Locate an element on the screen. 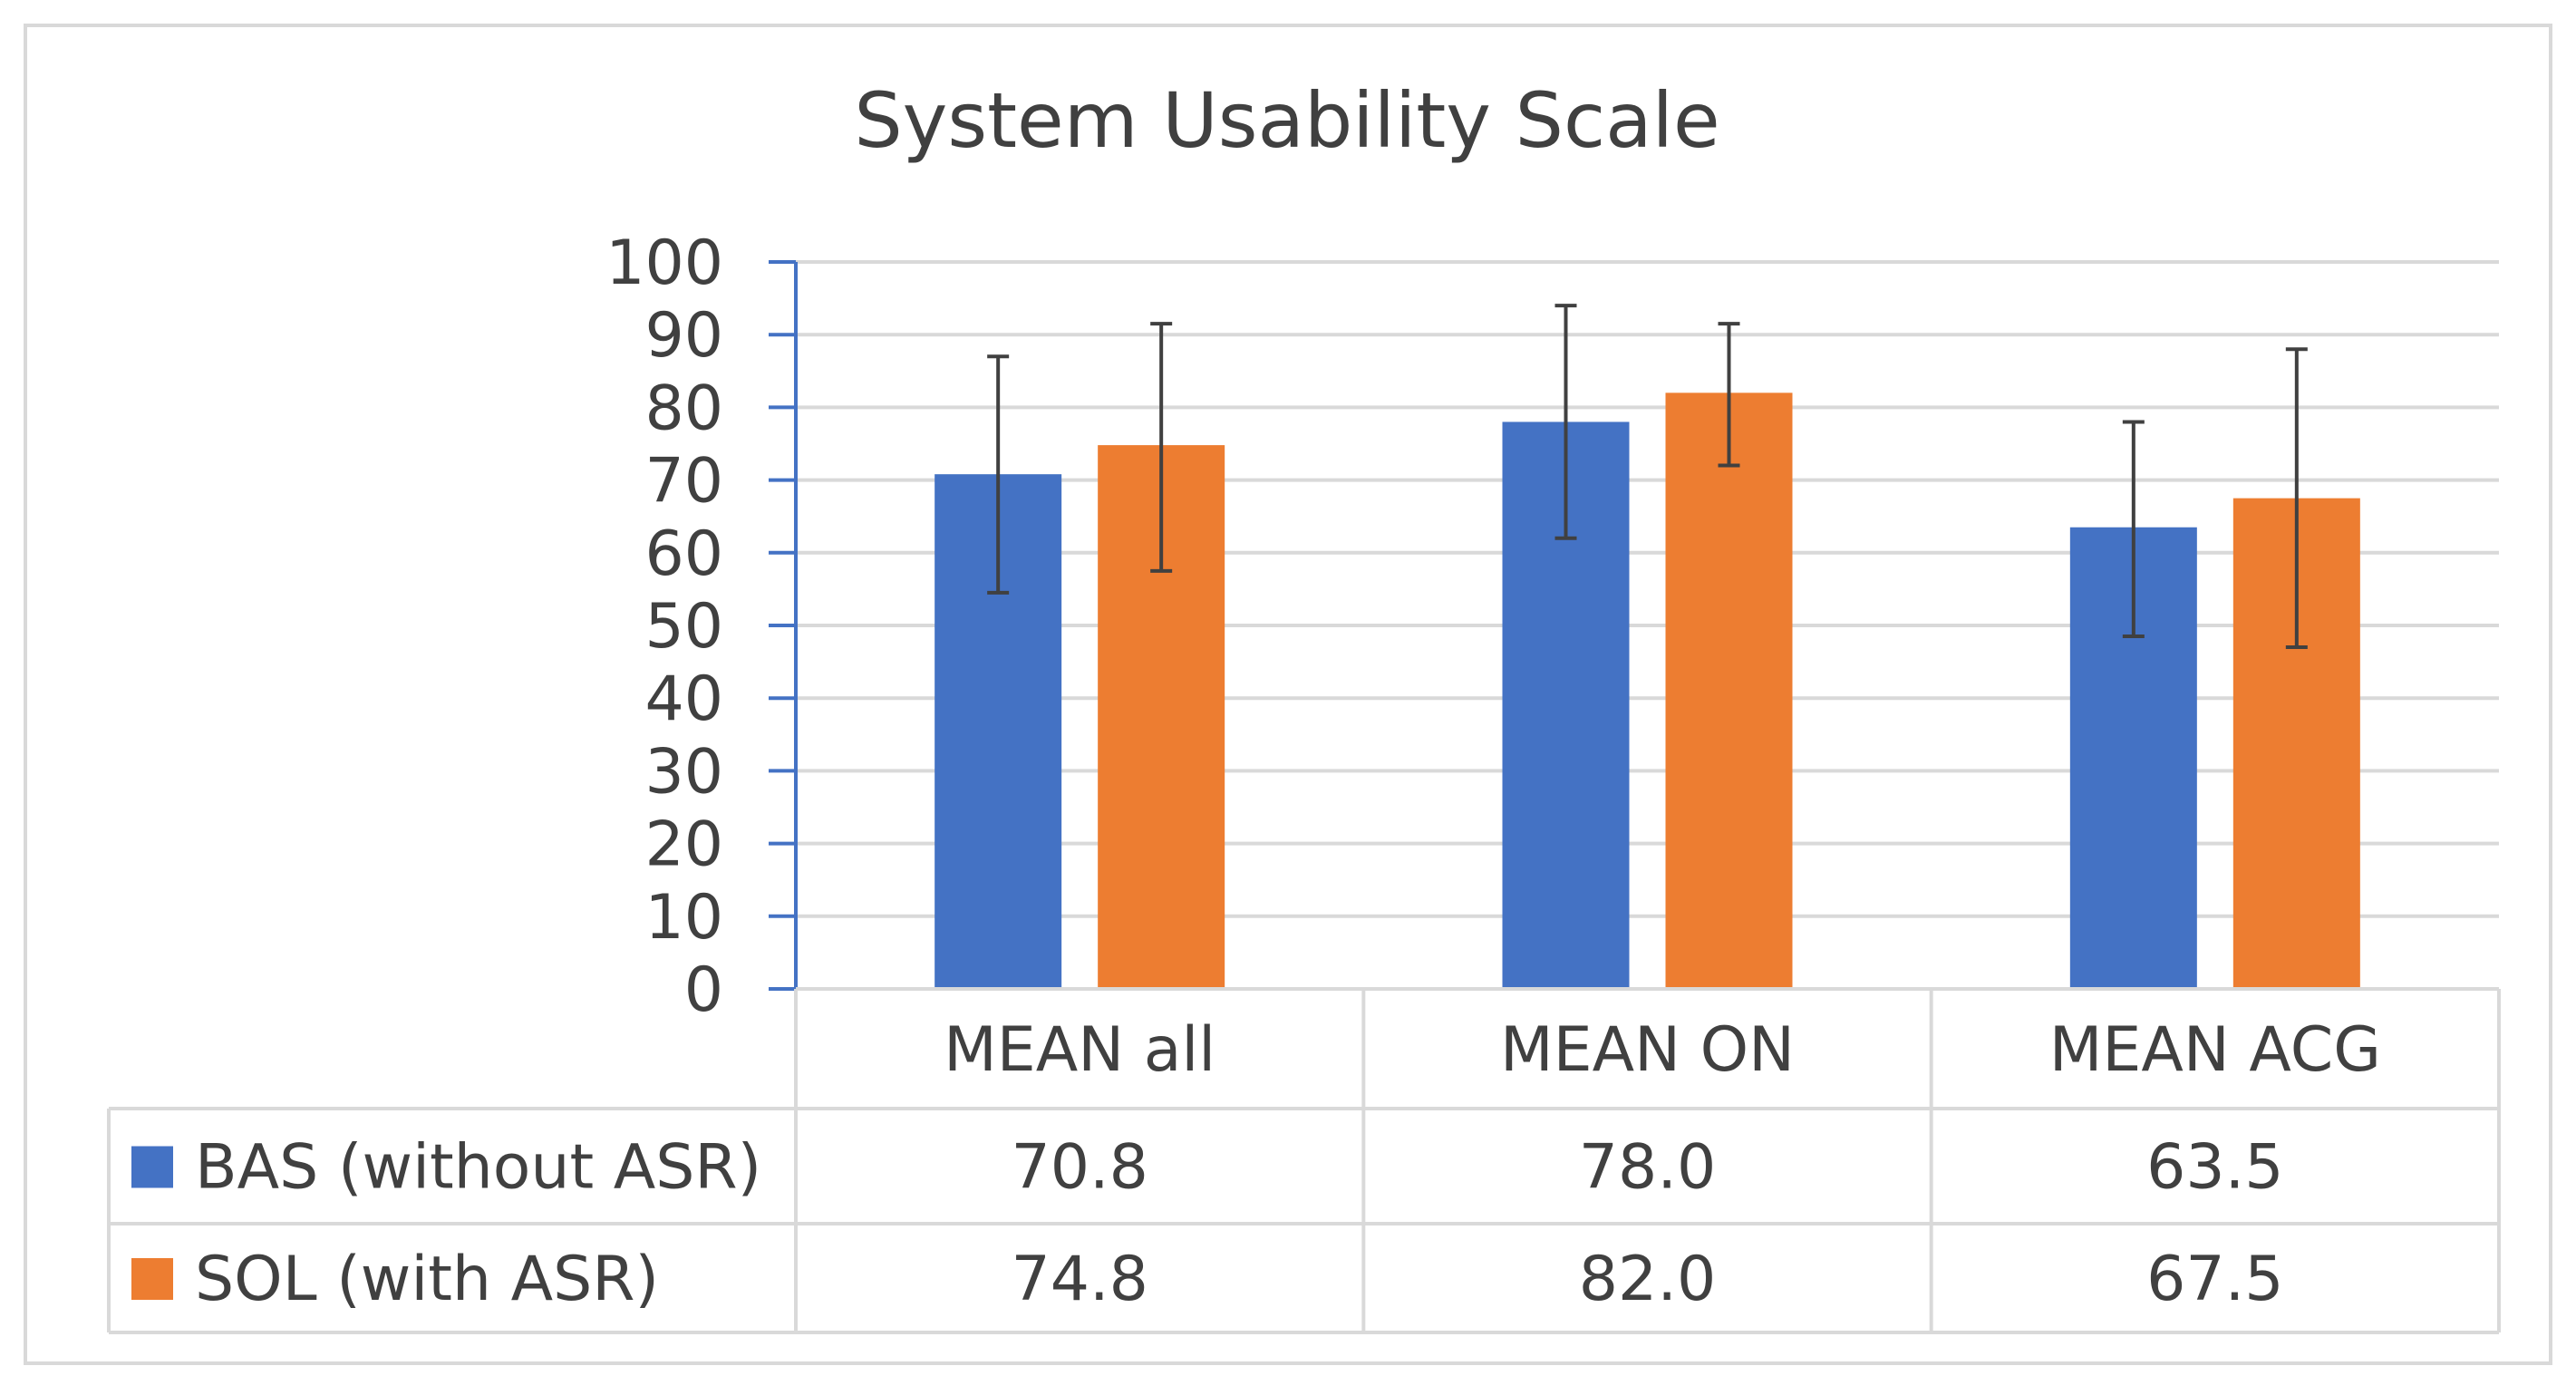  y-tick-label: 30 is located at coordinates (683, 772).